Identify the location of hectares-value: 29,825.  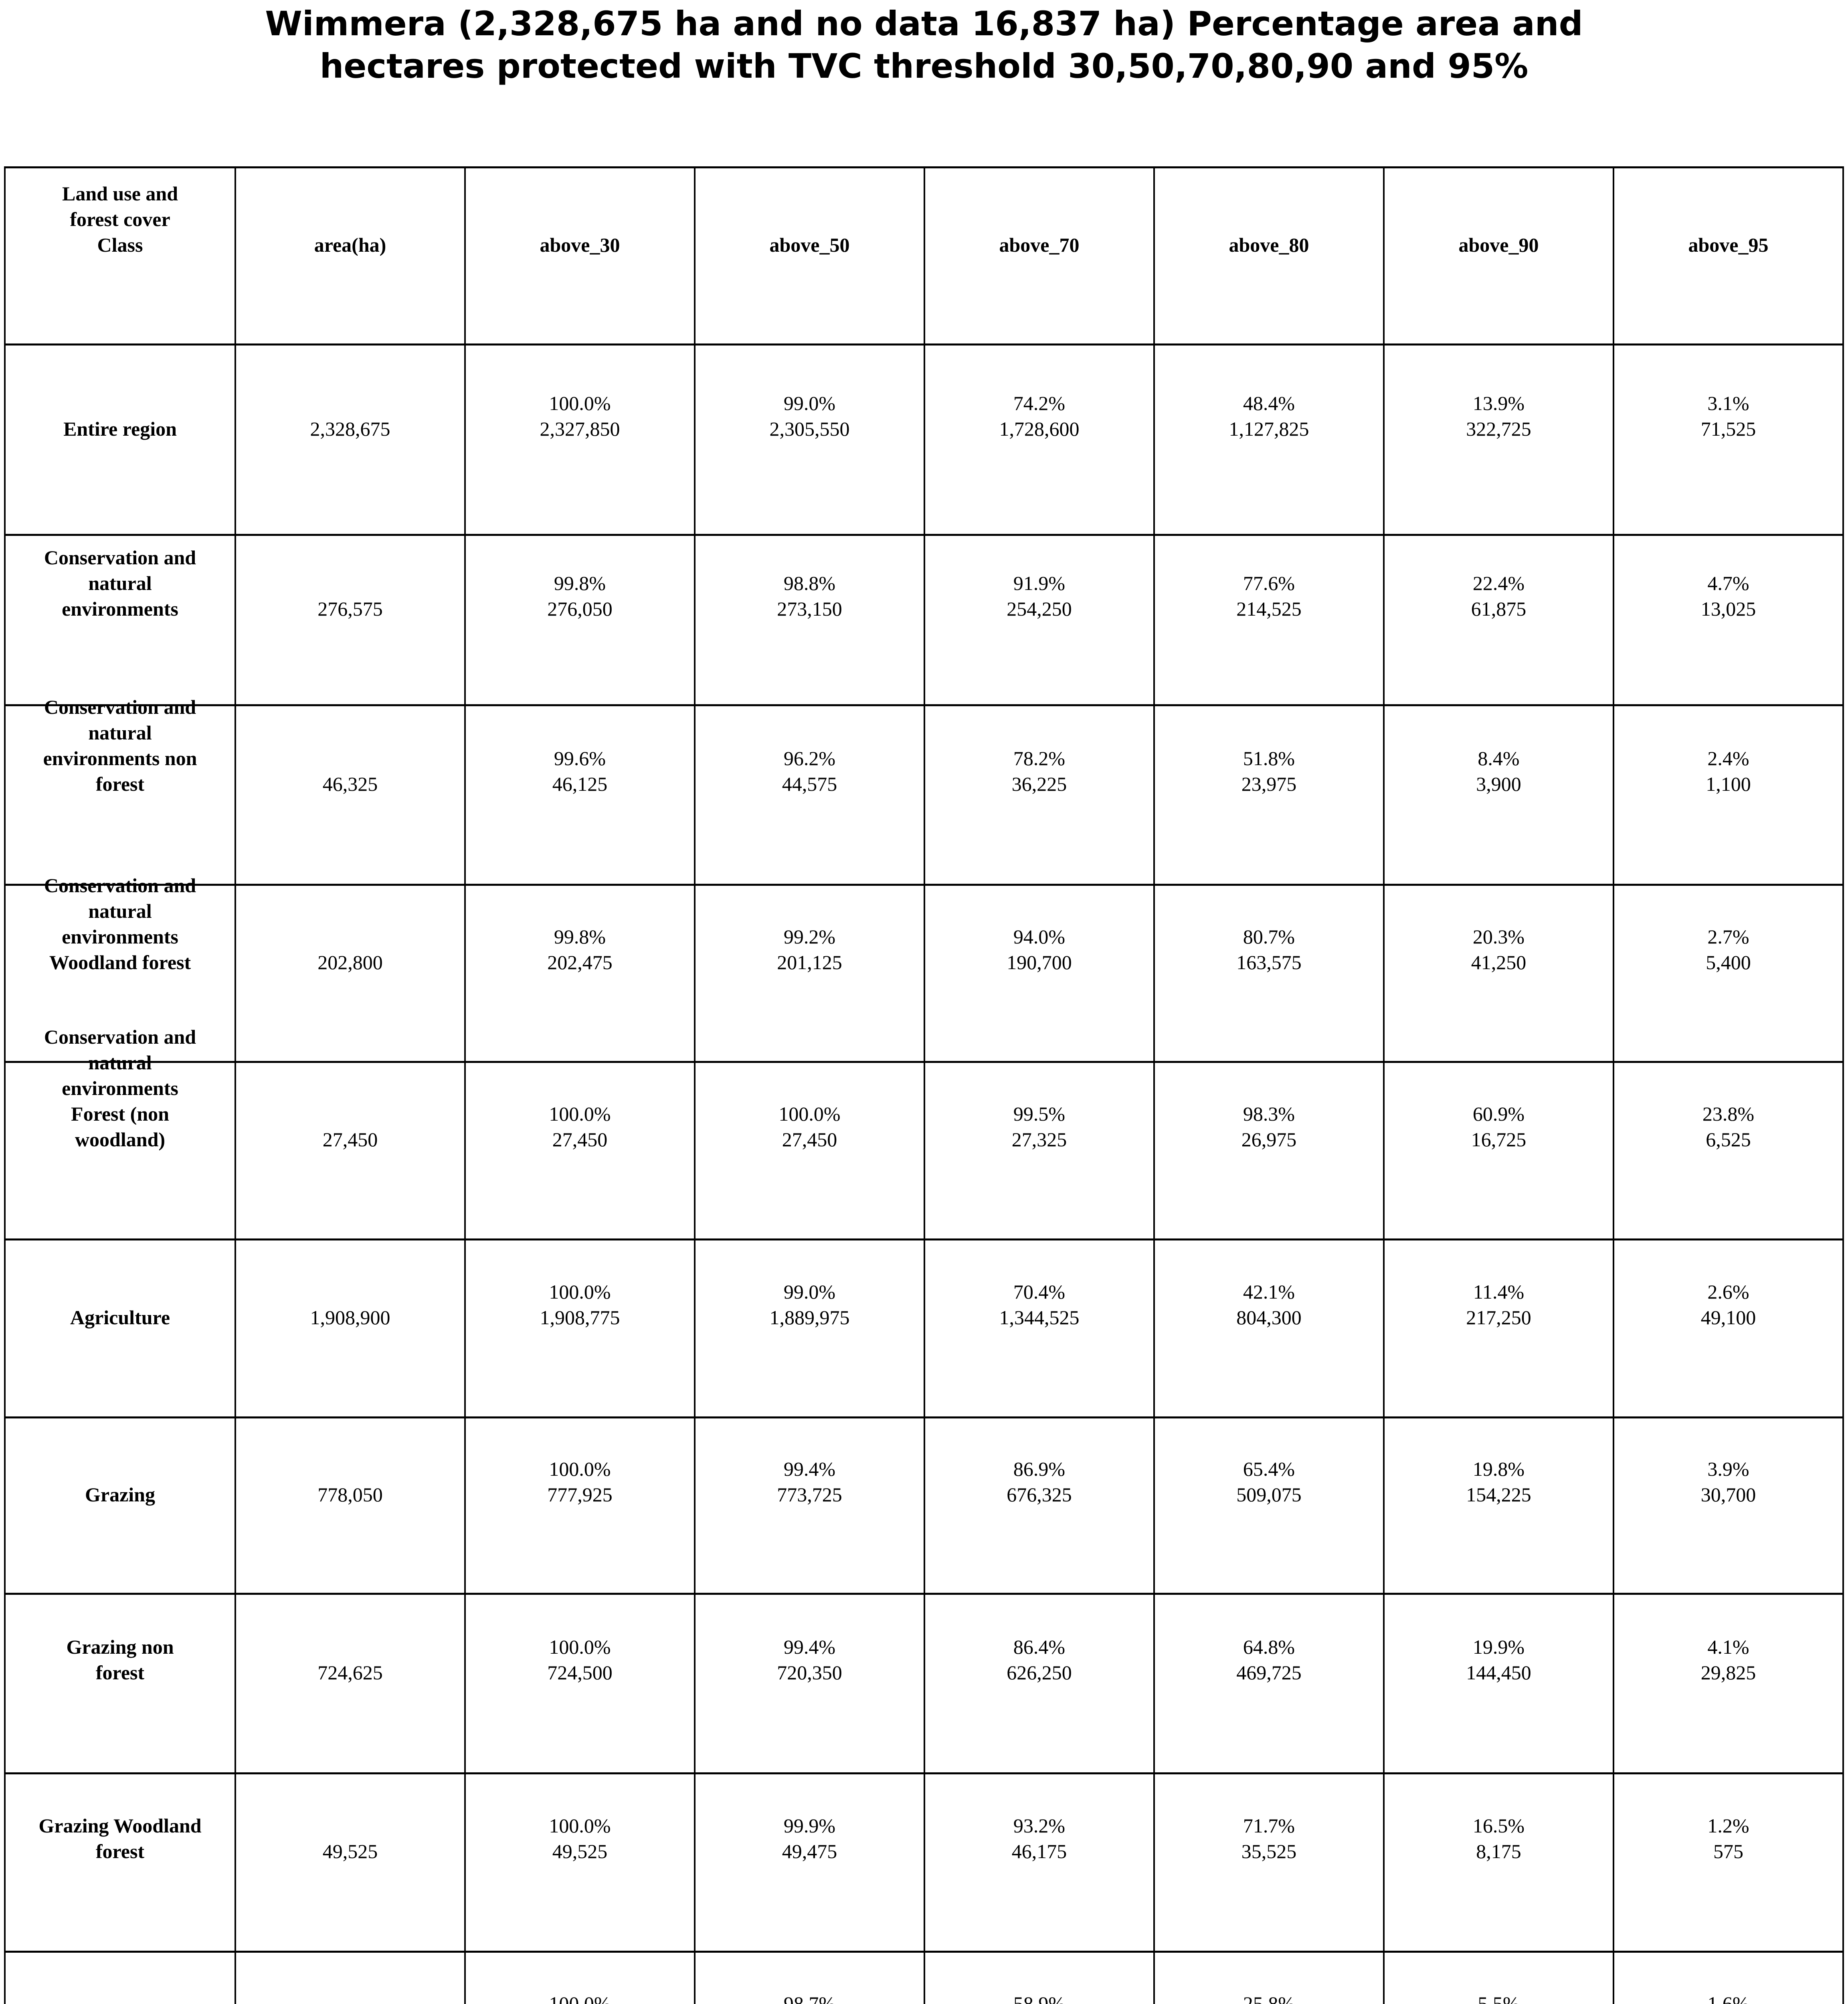
(1728, 1673).